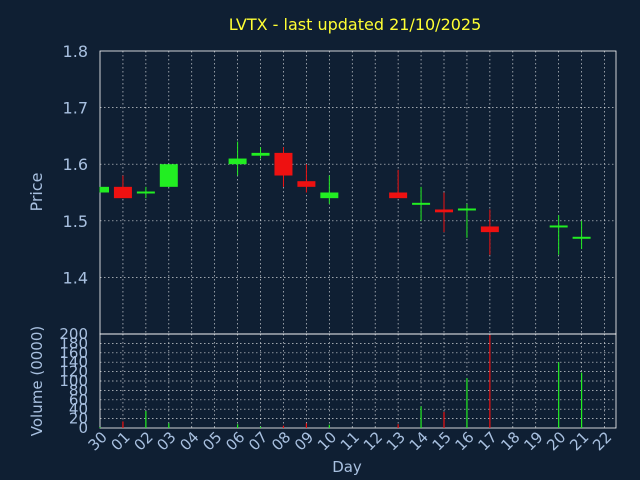  I want to click on volume-tick-label: 20, so click(78, 419).